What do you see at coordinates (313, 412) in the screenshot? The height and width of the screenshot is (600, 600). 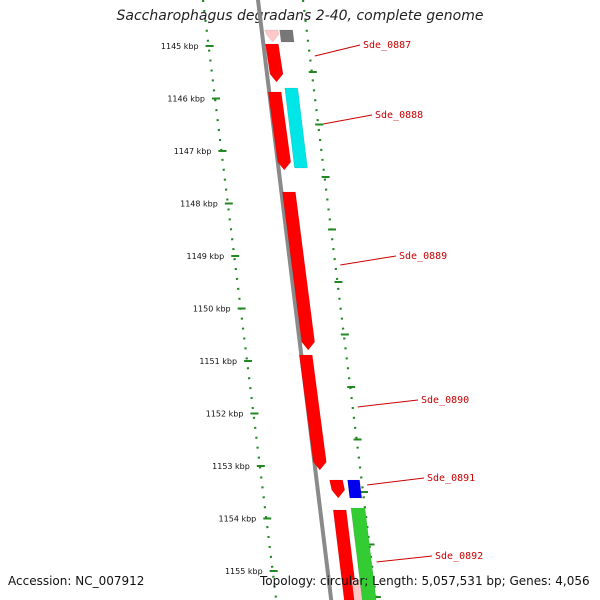 I see `cds-arrow-sde0890` at bounding box center [313, 412].